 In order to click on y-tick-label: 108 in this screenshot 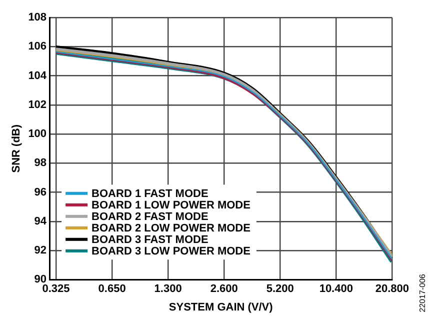, I will do `click(37, 18)`.